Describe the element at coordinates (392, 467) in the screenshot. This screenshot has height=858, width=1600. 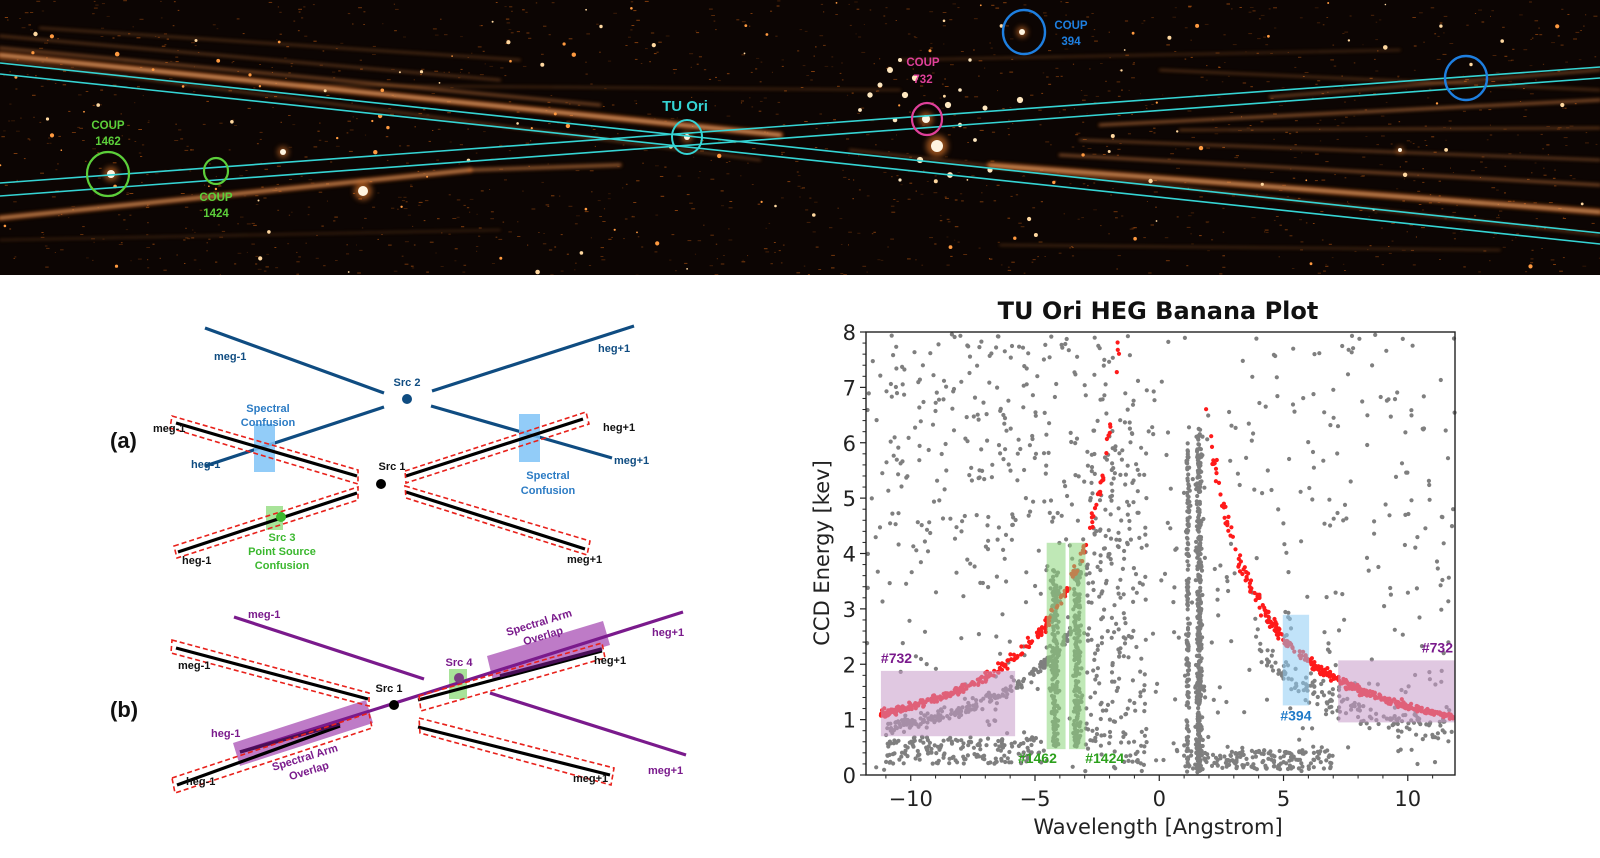
I see `src1-label-a: Src 1` at that location.